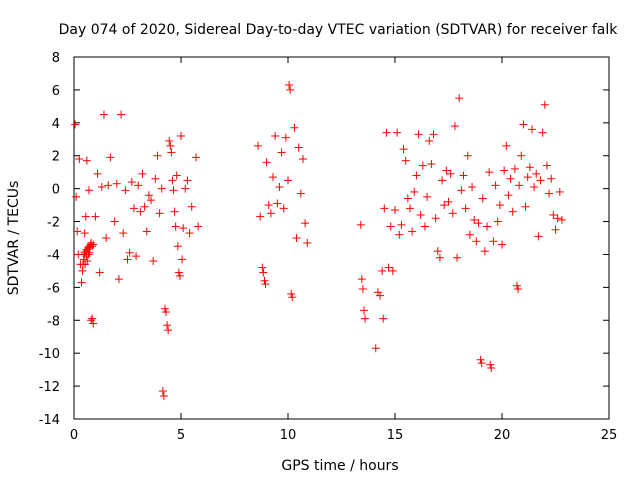 The image size is (640, 480). Describe the element at coordinates (339, 466) in the screenshot. I see `x-axis-label: GPS time / hours` at that location.